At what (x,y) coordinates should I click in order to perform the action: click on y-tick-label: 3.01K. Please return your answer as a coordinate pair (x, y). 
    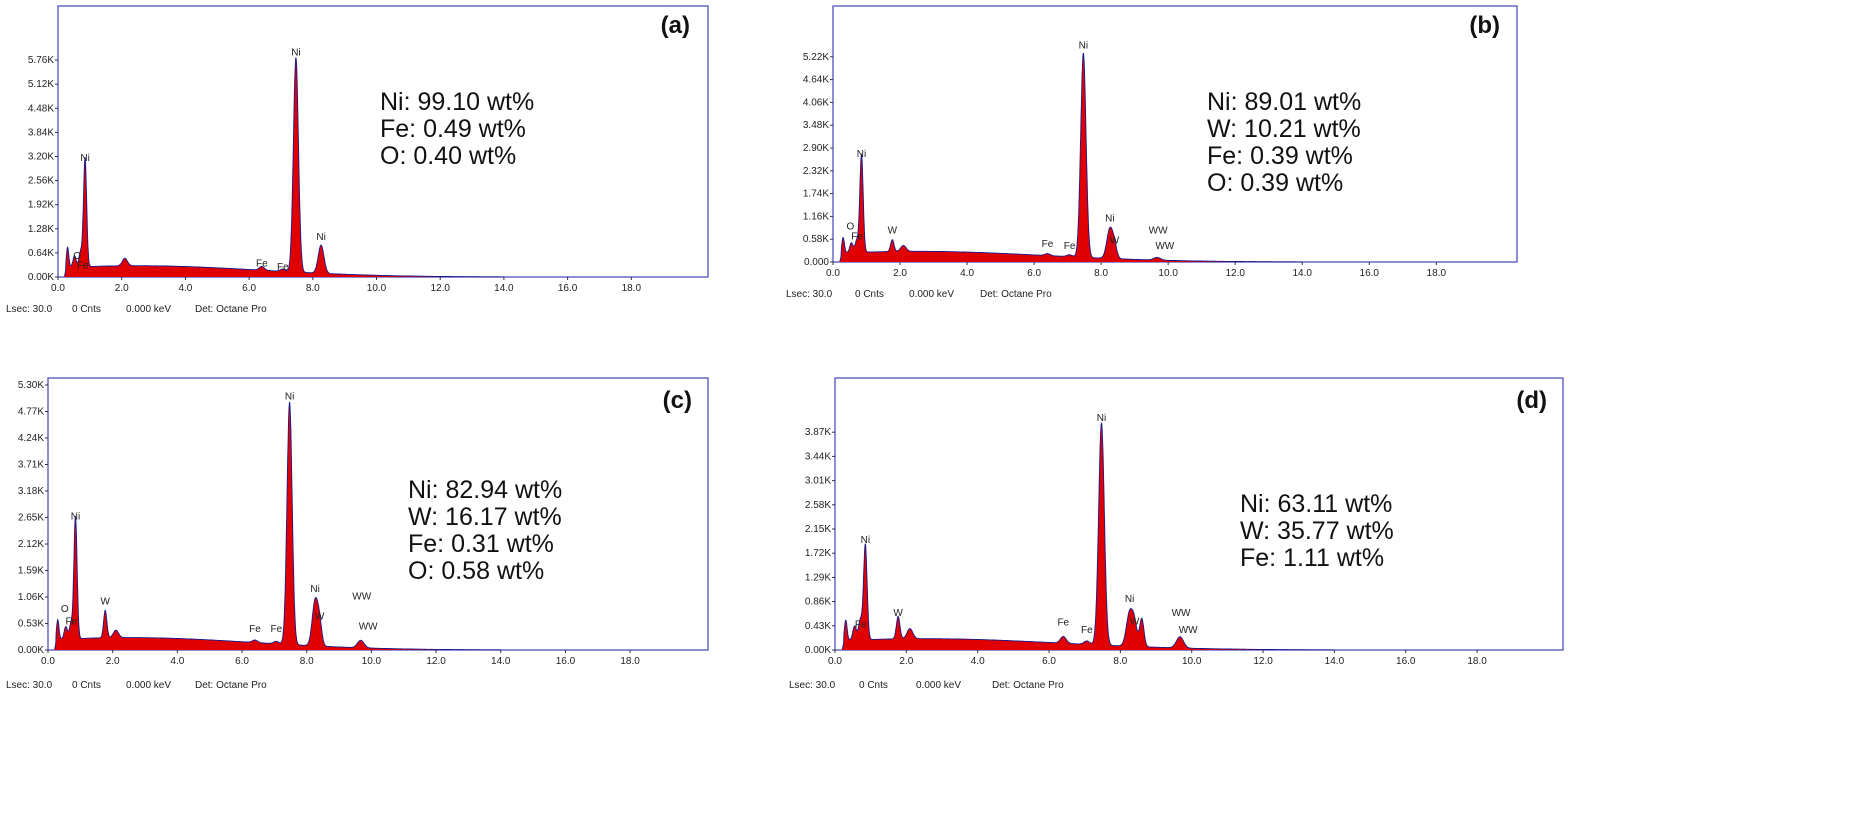
    Looking at the image, I should click on (818, 481).